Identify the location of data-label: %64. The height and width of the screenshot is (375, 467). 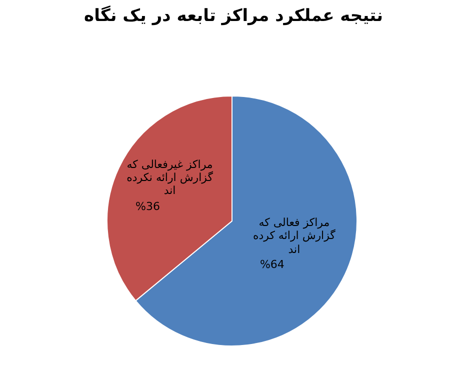
(272, 265).